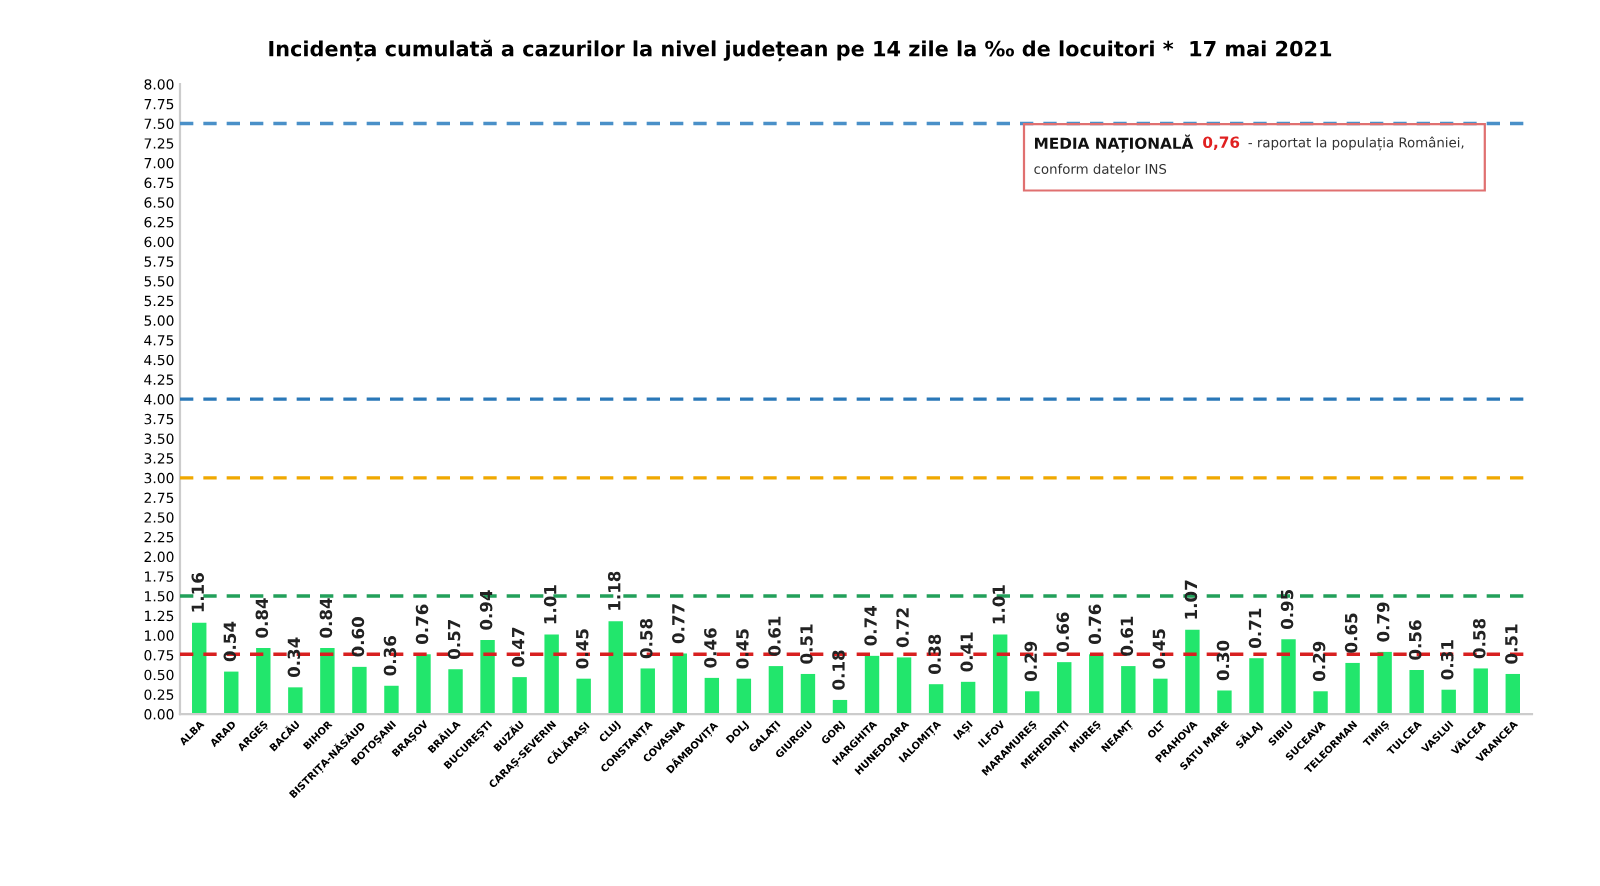 This screenshot has width=1600, height=886. I want to click on data-label: 0.72, so click(902, 628).